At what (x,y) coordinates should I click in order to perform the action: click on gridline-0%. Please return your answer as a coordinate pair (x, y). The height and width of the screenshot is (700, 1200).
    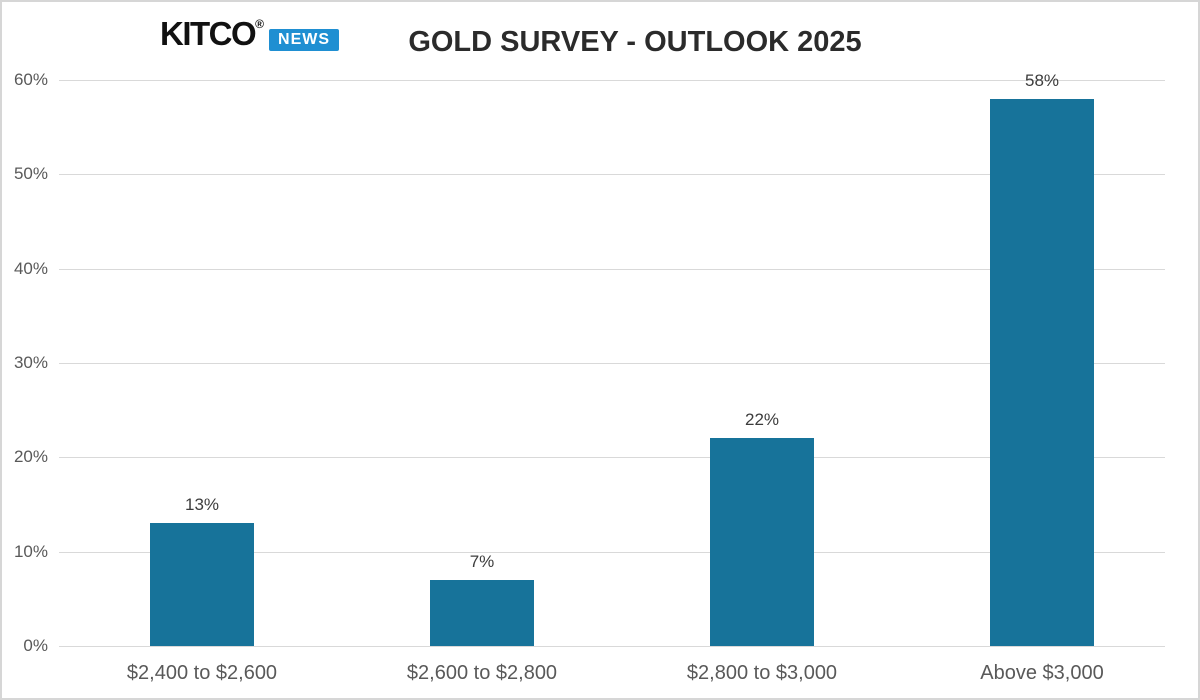
    Looking at the image, I should click on (612, 646).